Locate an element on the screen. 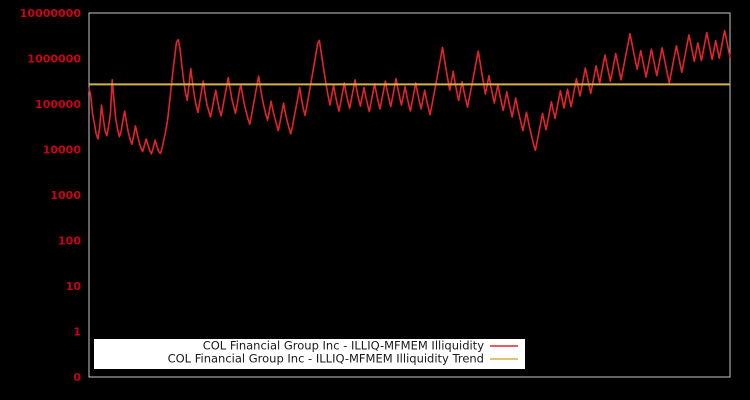 The image size is (750, 400). y-axis-tick-label: 100000 is located at coordinates (58, 104).